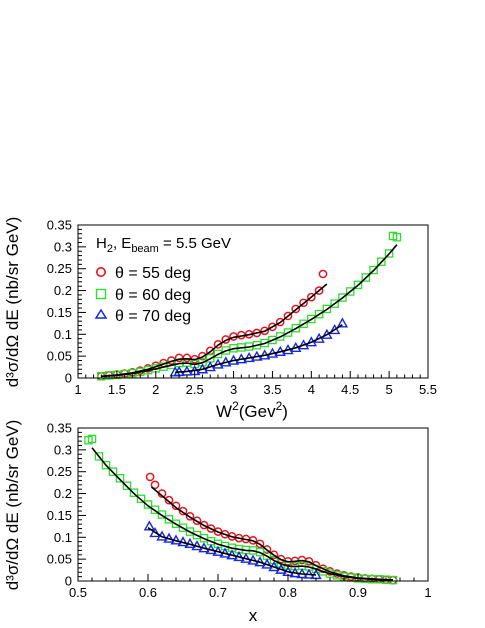  I want to click on legend-item-55: θ = 55 deg, so click(143, 273).